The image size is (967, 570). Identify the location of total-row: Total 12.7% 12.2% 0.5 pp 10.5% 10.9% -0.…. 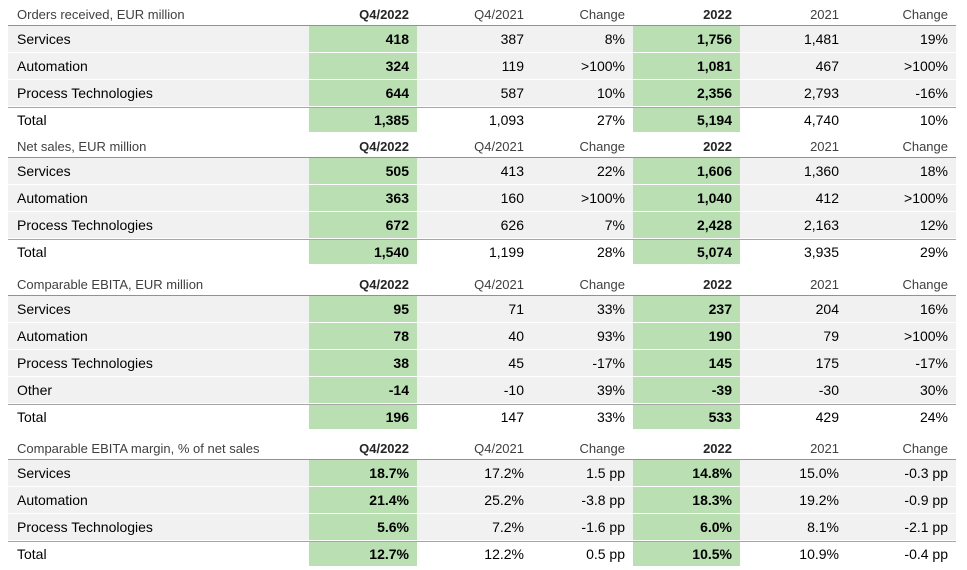
(482, 553).